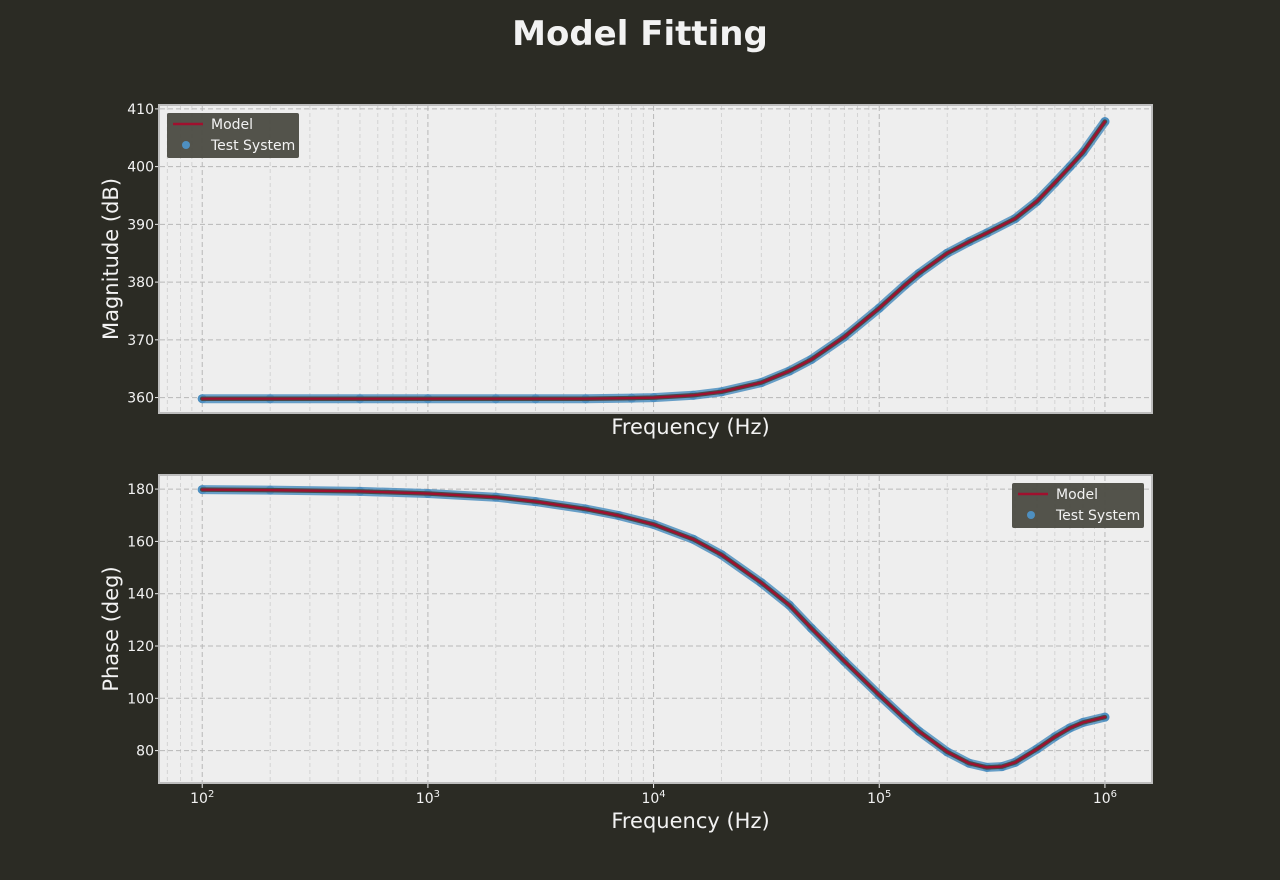 Image resolution: width=1280 pixels, height=880 pixels. What do you see at coordinates (879, 798) in the screenshot?
I see `x-tick-label: 10⁵` at bounding box center [879, 798].